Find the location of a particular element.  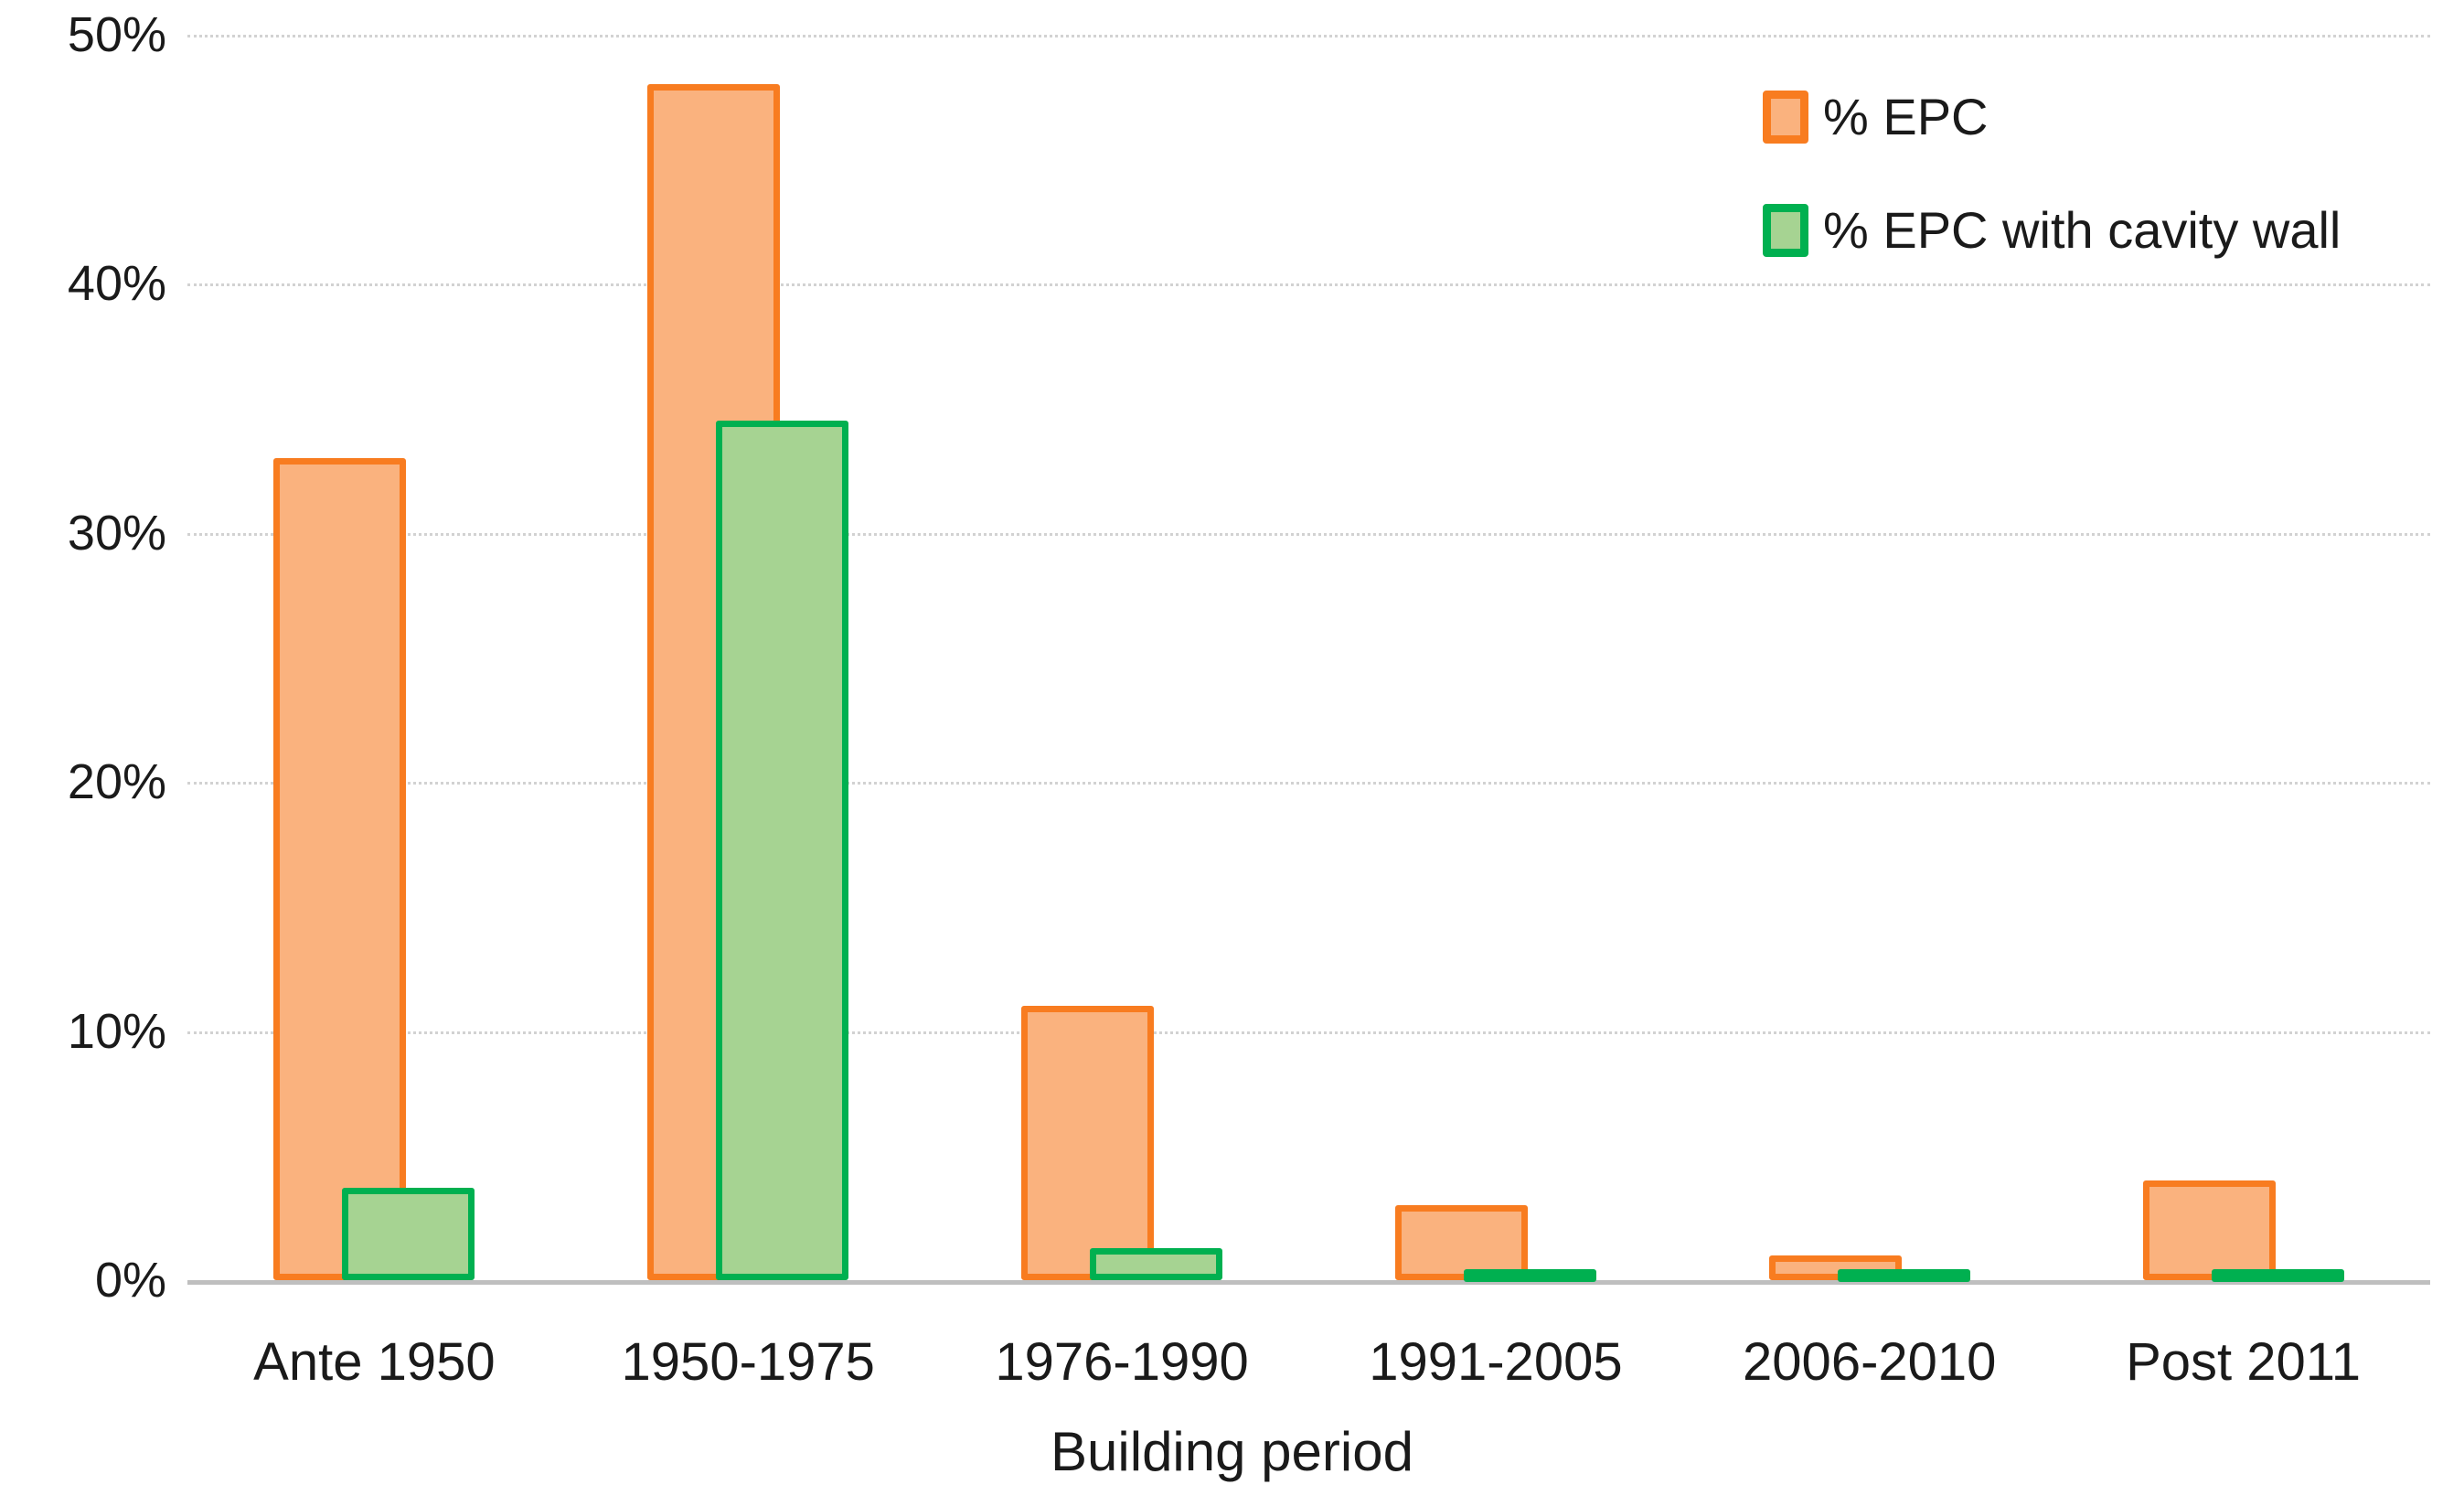

bar-epc-with-cavity-wall-post-2011 is located at coordinates (2277, 1275).